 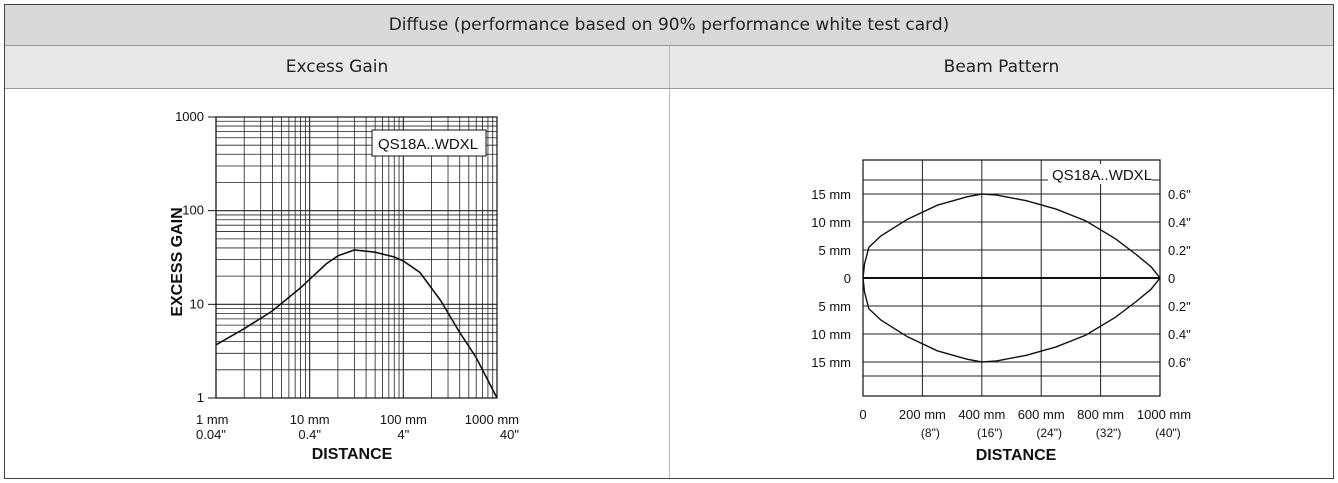 What do you see at coordinates (189, 257) in the screenshot?
I see `excess-gain-y-tick-labels: 1 10 100 1000` at bounding box center [189, 257].